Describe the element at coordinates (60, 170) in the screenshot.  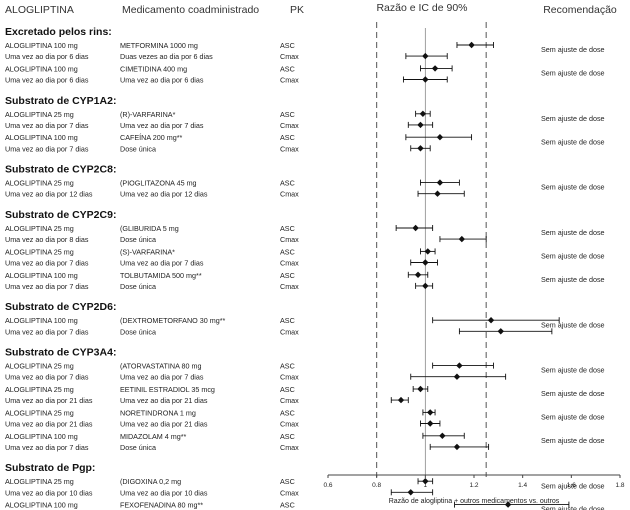
I see `section-title: Substrato de CYP2C8:` at that location.